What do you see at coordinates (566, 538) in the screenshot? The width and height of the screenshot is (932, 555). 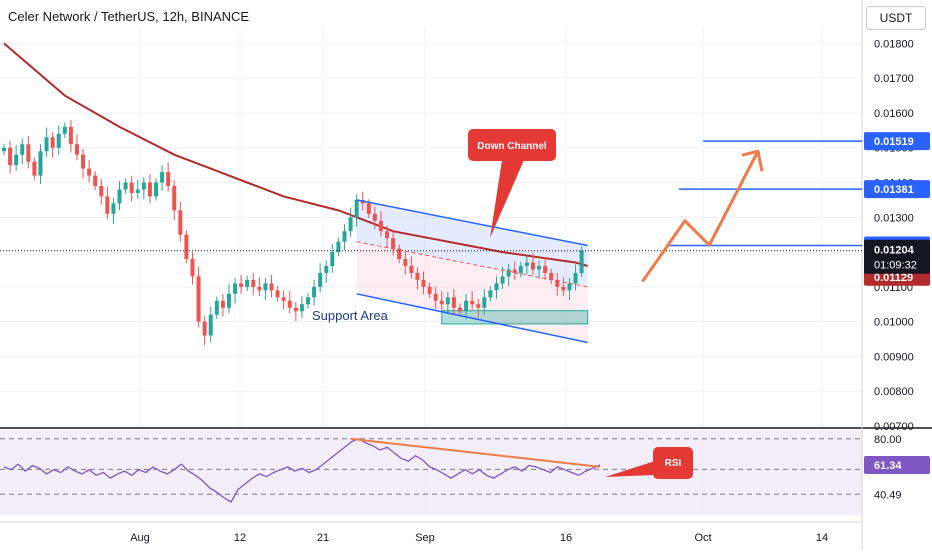 I see `x-tick-label: 16` at bounding box center [566, 538].